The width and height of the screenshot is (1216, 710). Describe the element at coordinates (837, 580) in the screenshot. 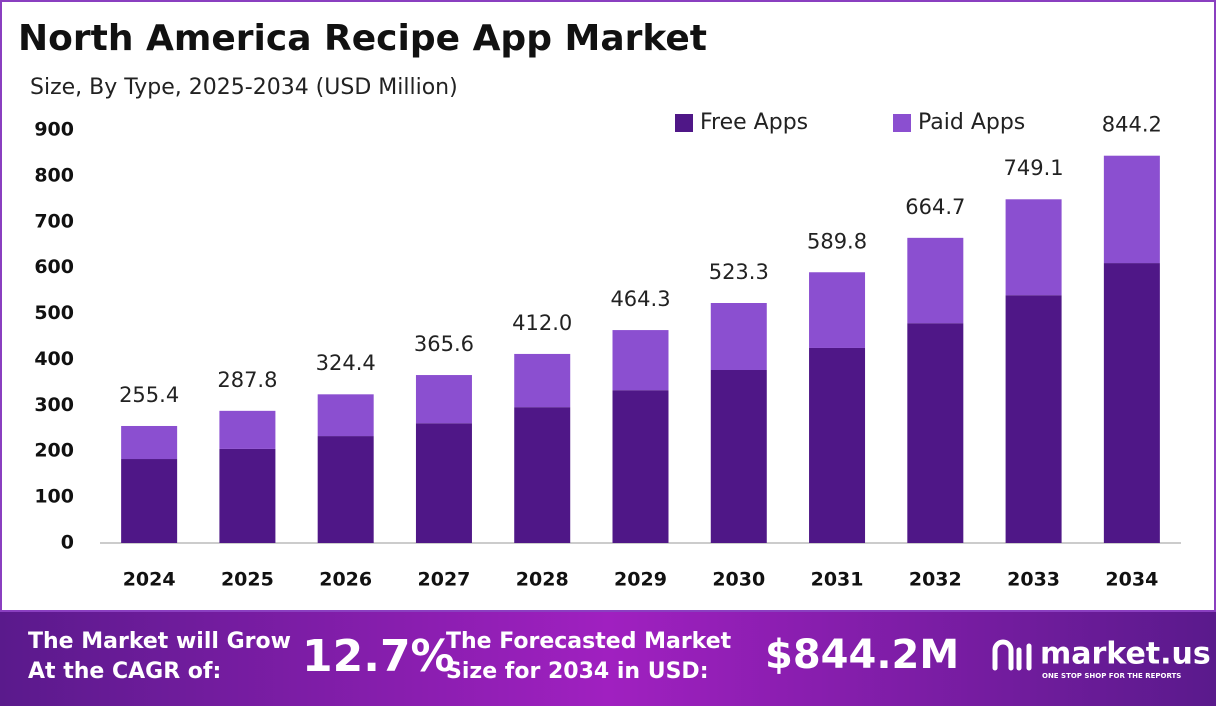

I see `x-tick-label: 2031` at that location.